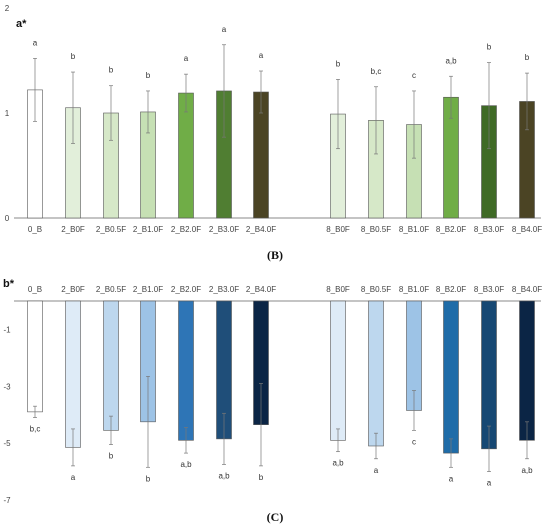 The height and width of the screenshot is (530, 550). I want to click on y-tick-label: -3, so click(7, 386).